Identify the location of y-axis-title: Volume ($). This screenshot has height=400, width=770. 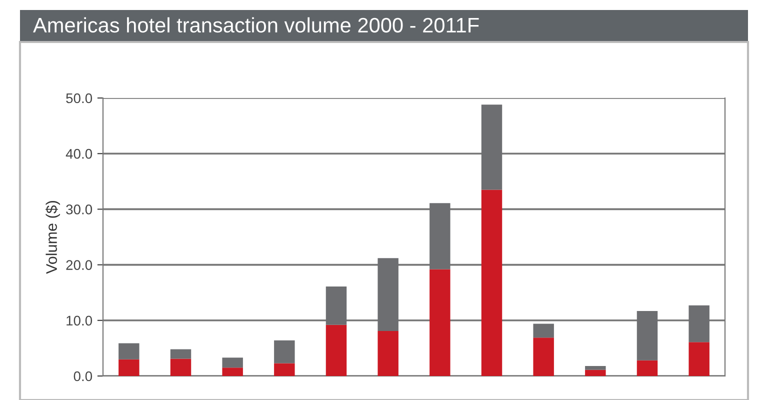
(53, 237).